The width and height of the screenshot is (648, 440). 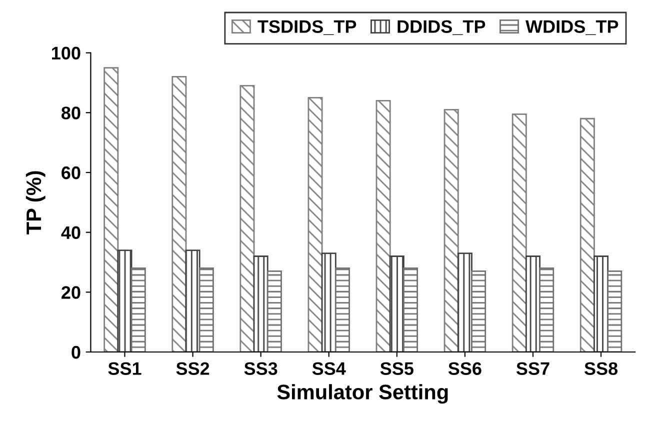 What do you see at coordinates (66, 53) in the screenshot?
I see `y-tick-label: 100` at bounding box center [66, 53].